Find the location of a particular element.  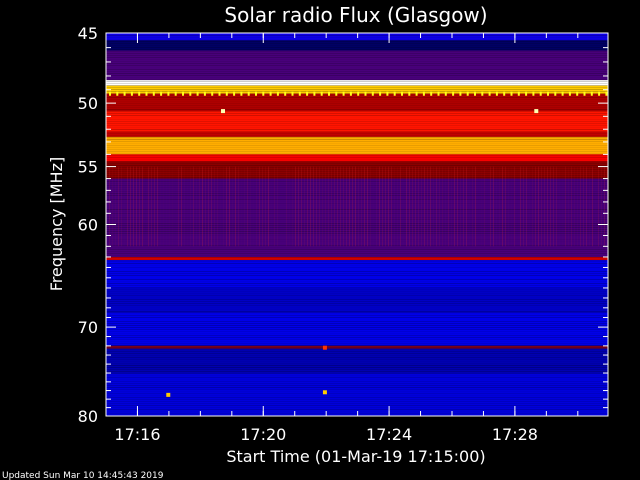

y-tick-label: 55 is located at coordinates (88, 167).